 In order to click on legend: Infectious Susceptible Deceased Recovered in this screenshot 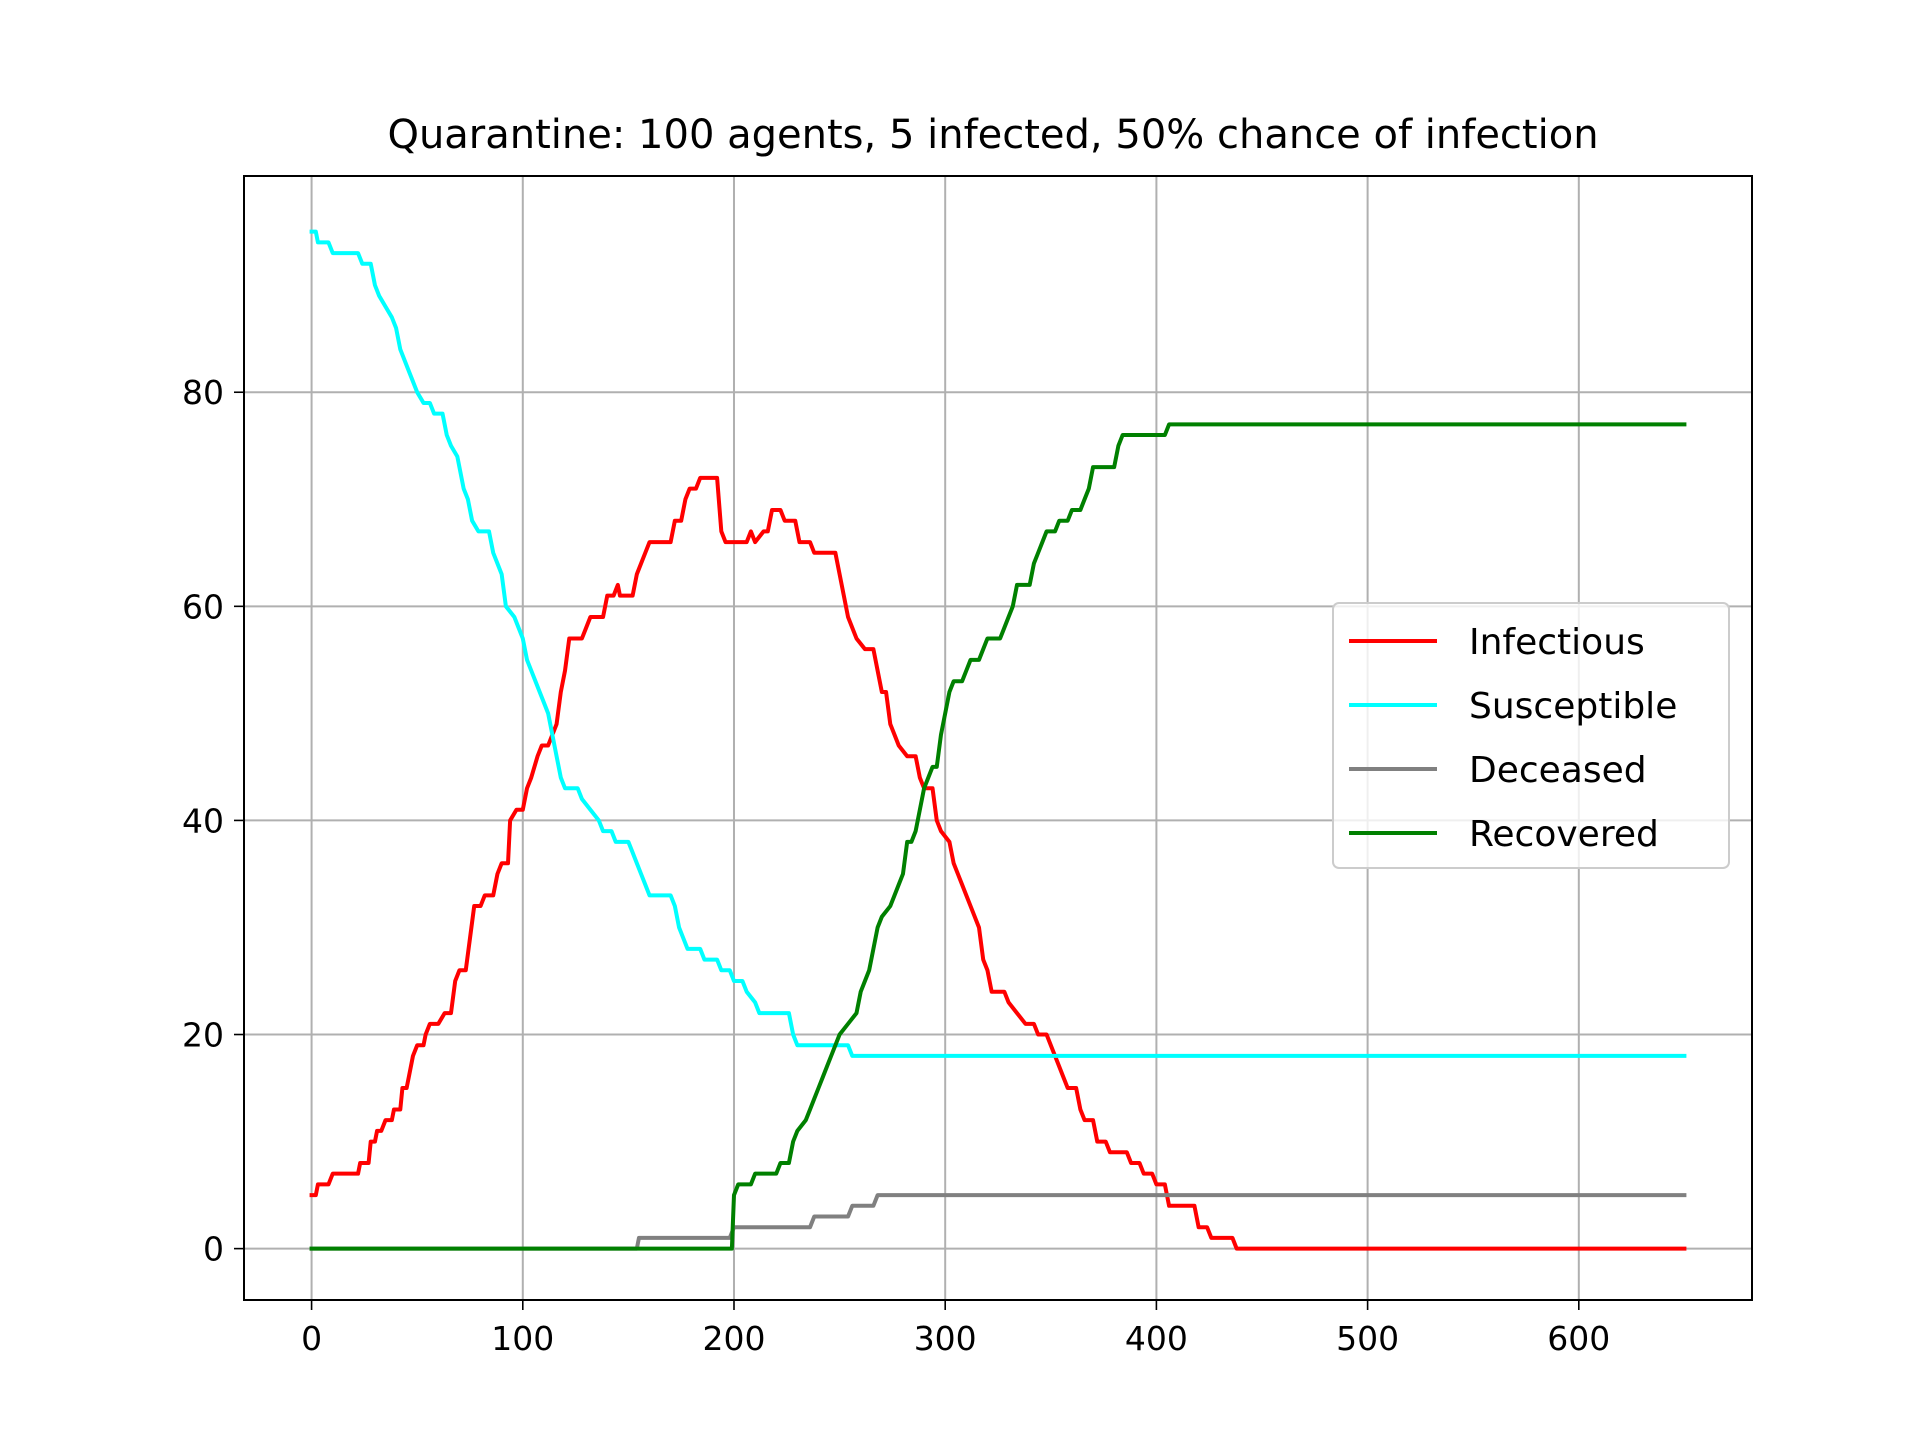, I will do `click(1531, 735)`.